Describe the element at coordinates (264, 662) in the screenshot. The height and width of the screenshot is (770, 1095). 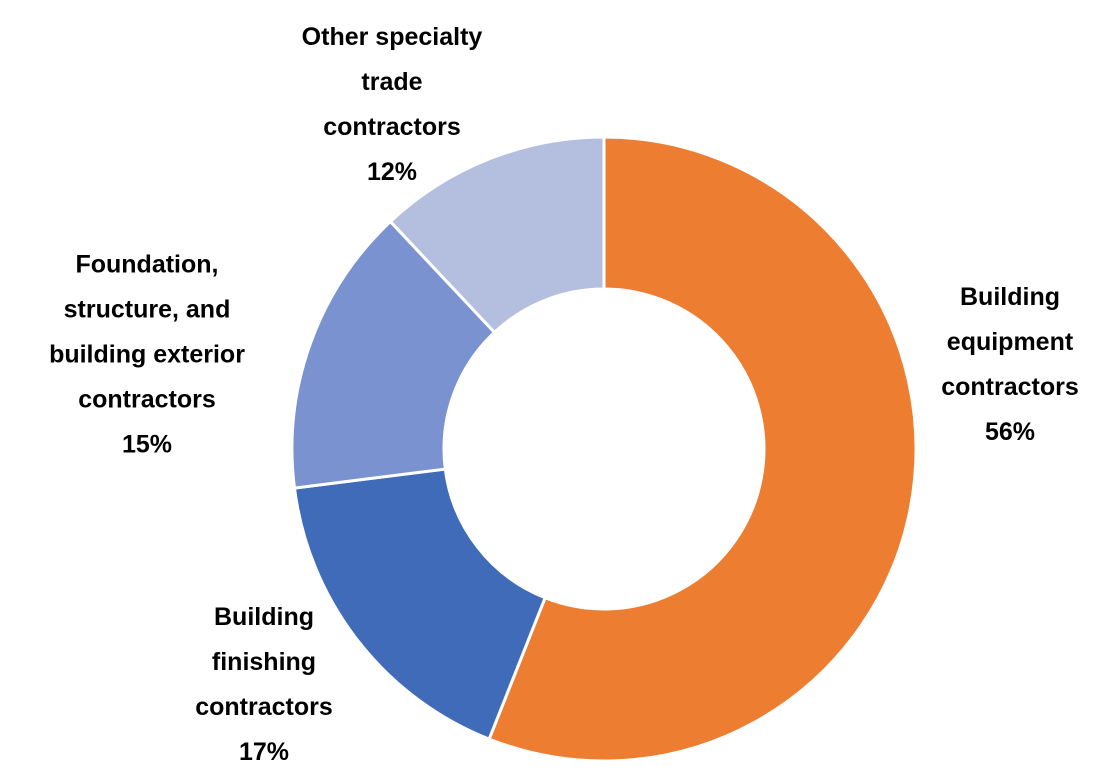
I see `category-label: Building finishing contractors` at that location.